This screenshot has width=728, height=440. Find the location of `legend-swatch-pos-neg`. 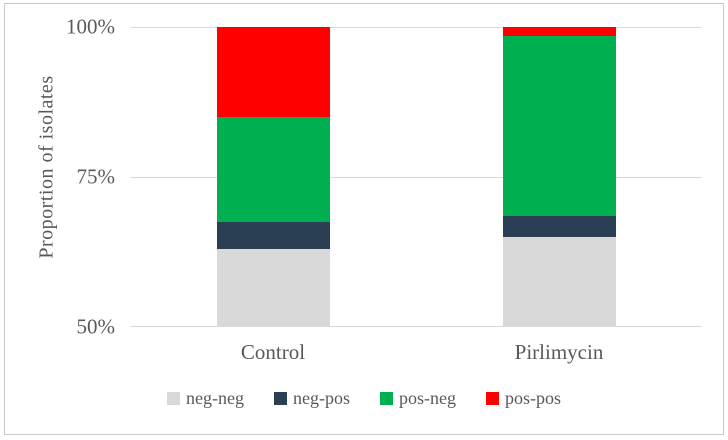

legend-swatch-pos-neg is located at coordinates (386, 398).